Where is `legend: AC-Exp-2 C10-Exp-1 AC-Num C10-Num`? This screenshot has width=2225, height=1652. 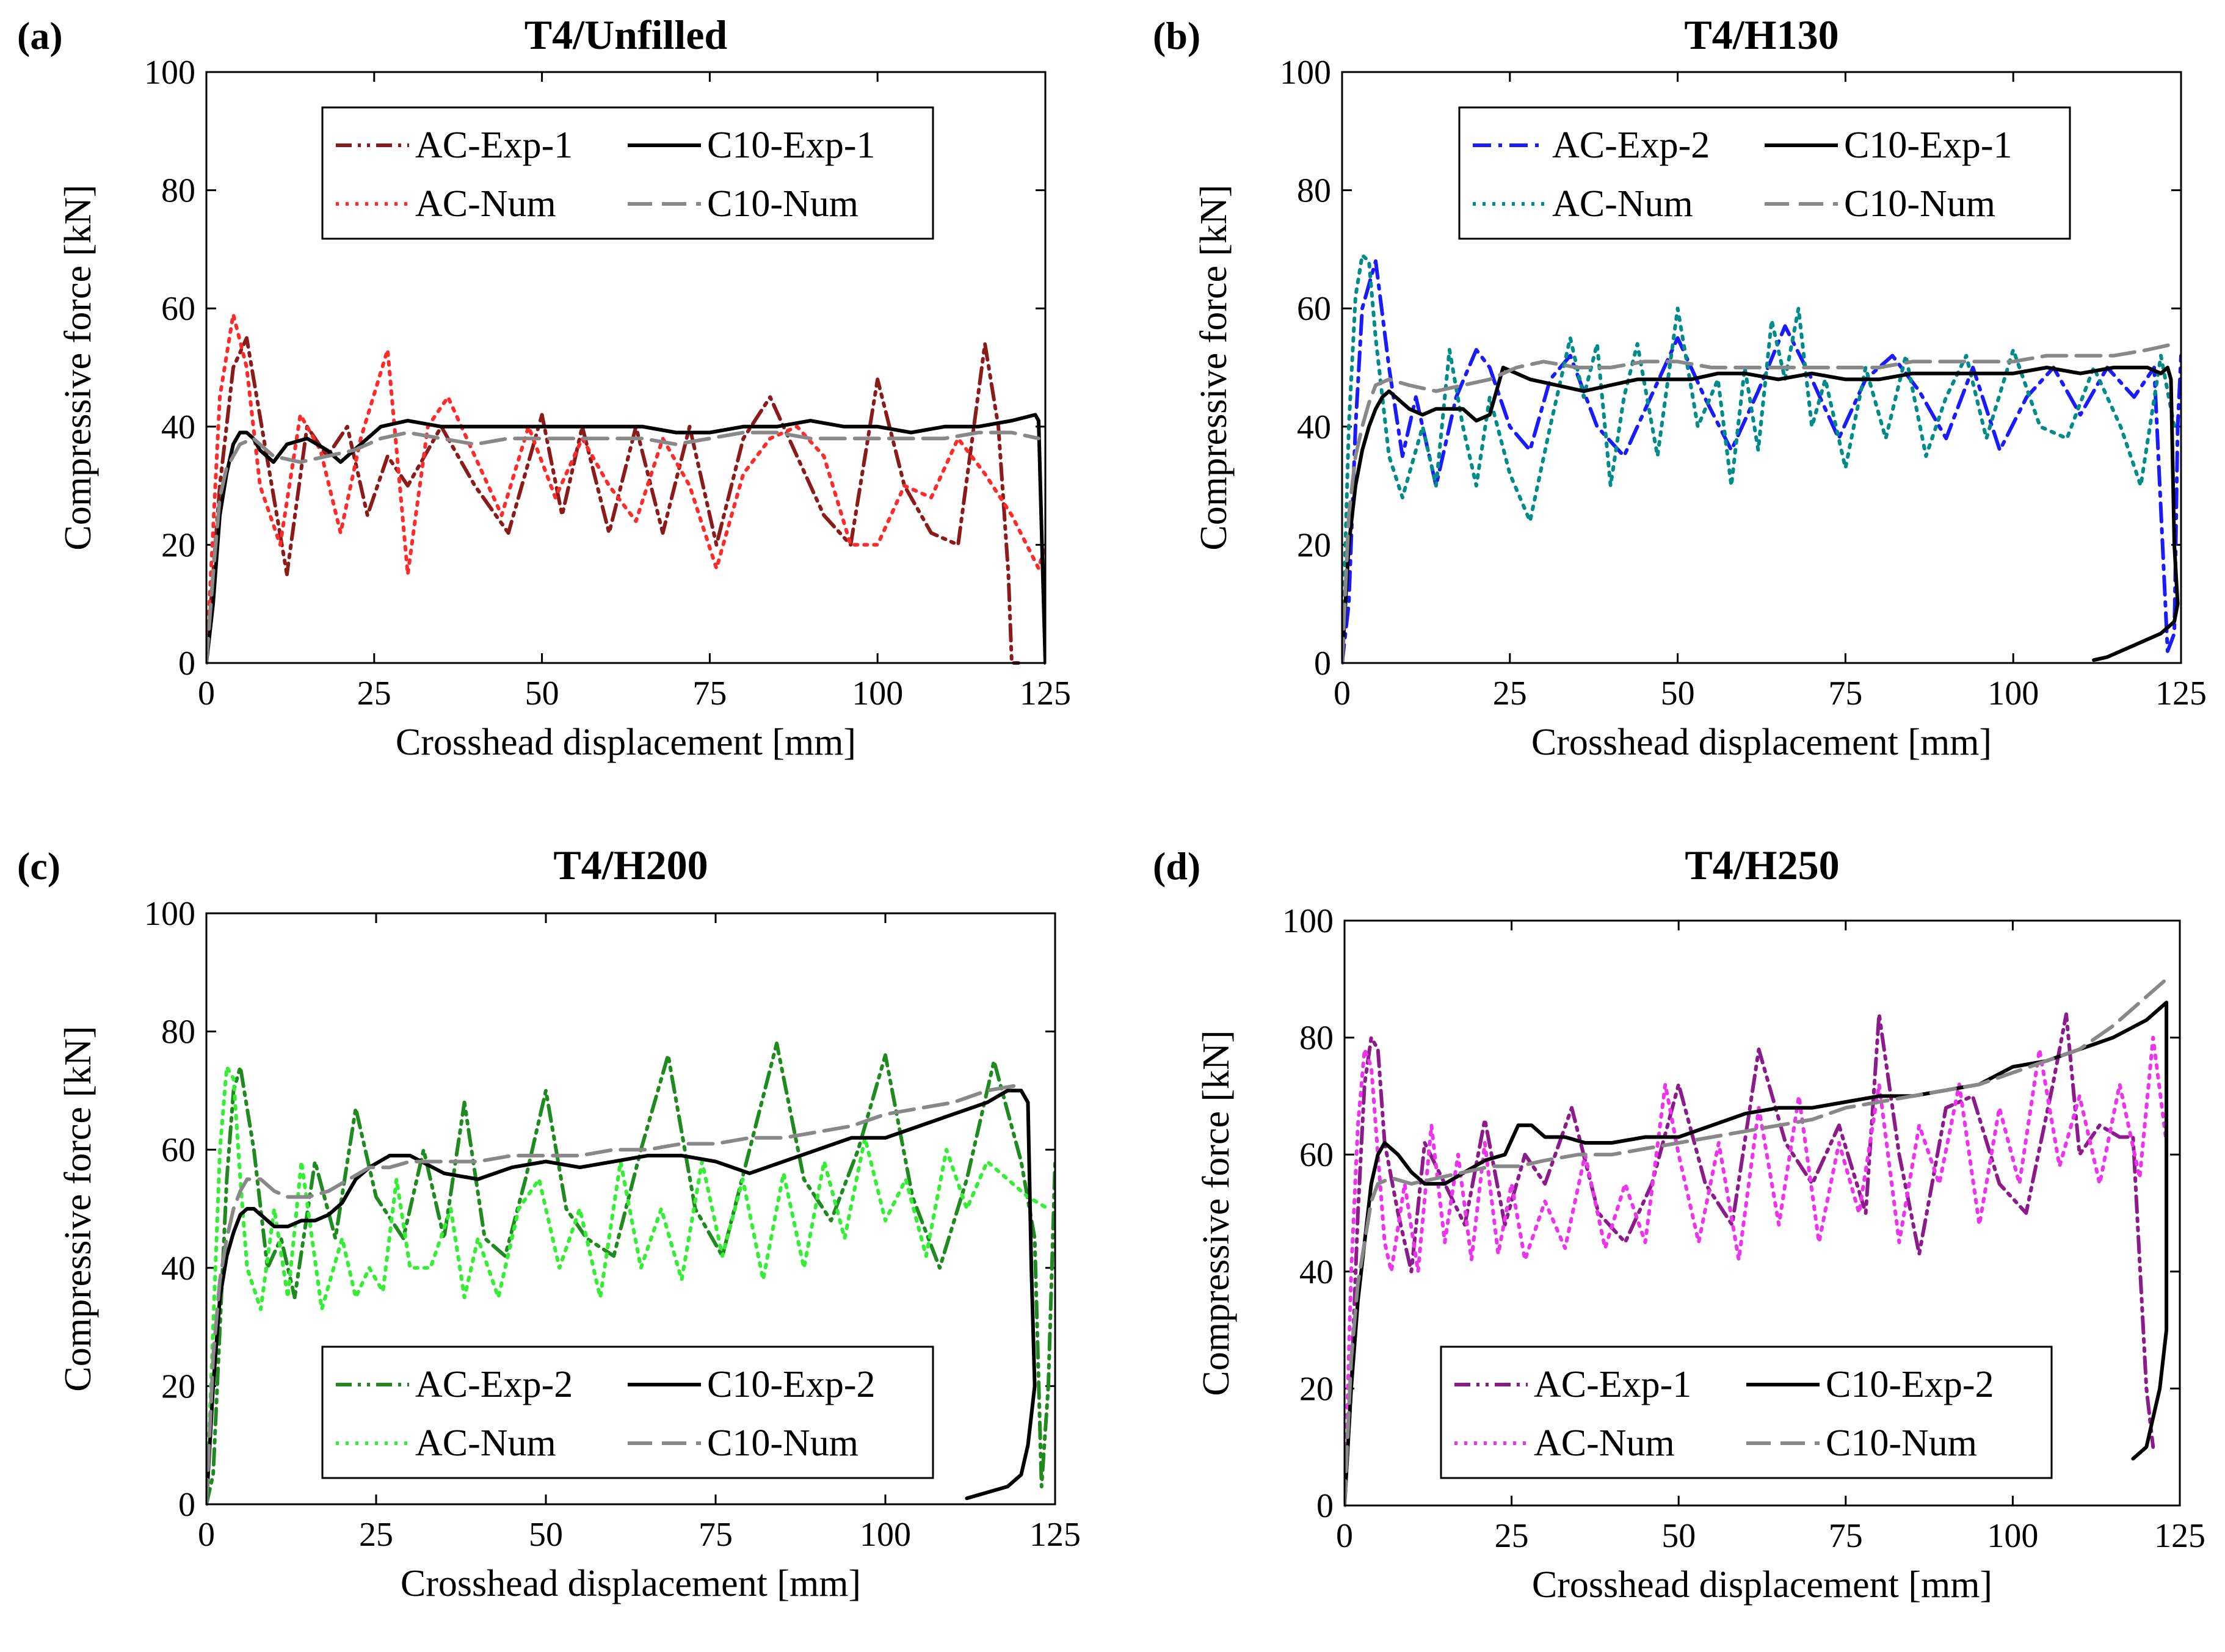 legend: AC-Exp-2 C10-Exp-1 AC-Num C10-Num is located at coordinates (1765, 173).